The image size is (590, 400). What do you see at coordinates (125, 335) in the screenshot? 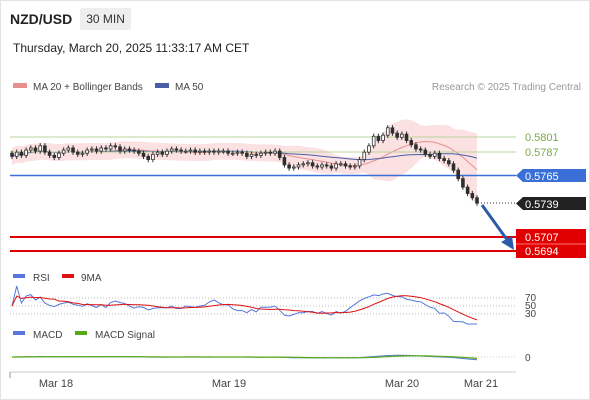
I see `macd-signal-legend-label: MACD Signal` at bounding box center [125, 335].